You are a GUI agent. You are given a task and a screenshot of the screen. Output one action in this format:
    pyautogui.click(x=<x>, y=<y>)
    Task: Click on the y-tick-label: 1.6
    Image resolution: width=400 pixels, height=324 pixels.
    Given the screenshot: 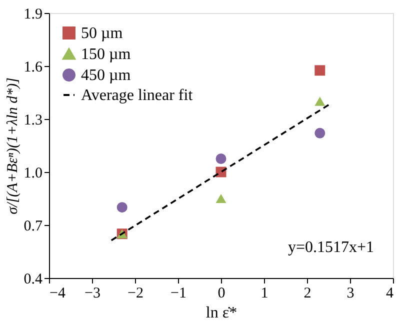 What is the action you would take?
    pyautogui.click(x=33, y=68)
    